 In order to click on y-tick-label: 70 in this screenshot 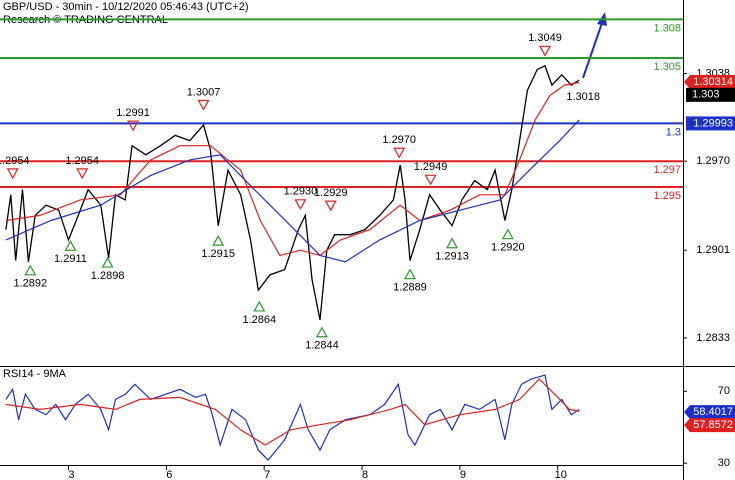, I will do `click(724, 391)`.